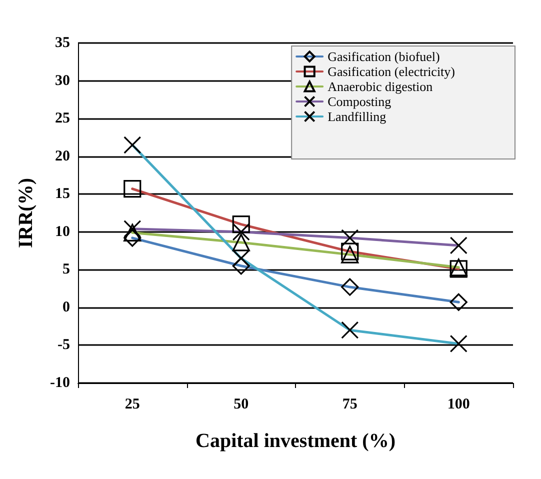 Image resolution: width=541 pixels, height=479 pixels. What do you see at coordinates (384, 56) in the screenshot?
I see `legend-label: Gasification (biofuel)` at bounding box center [384, 56].